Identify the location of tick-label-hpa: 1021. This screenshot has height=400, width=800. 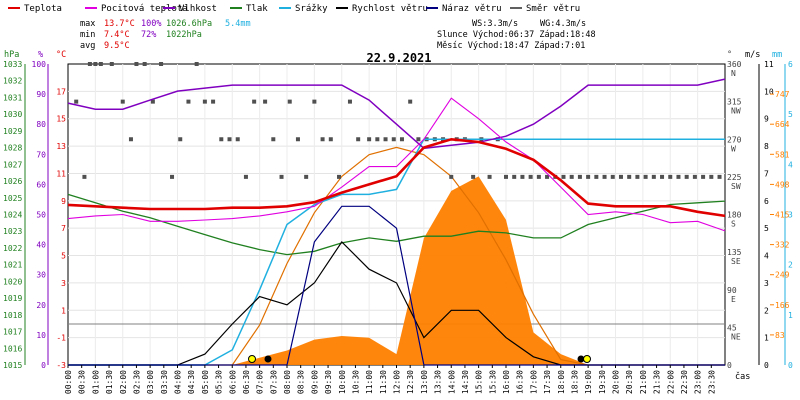
(12, 265).